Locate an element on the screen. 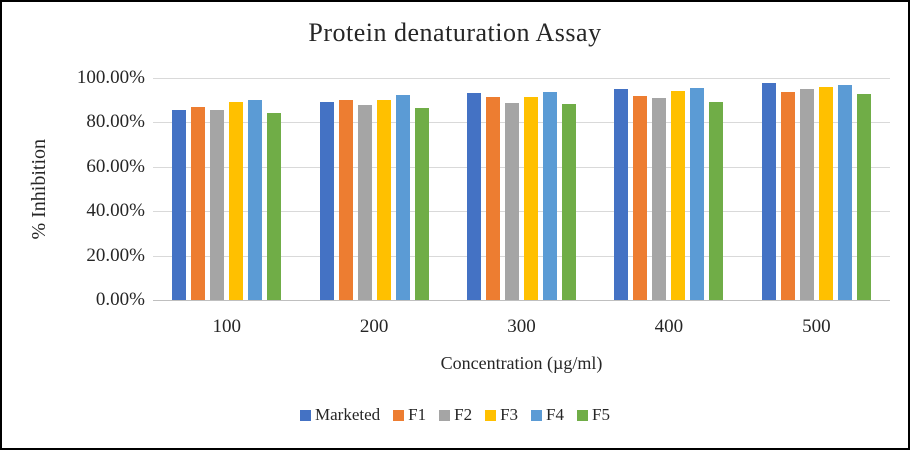  legend-item-marketed: Marketed is located at coordinates (340, 415).